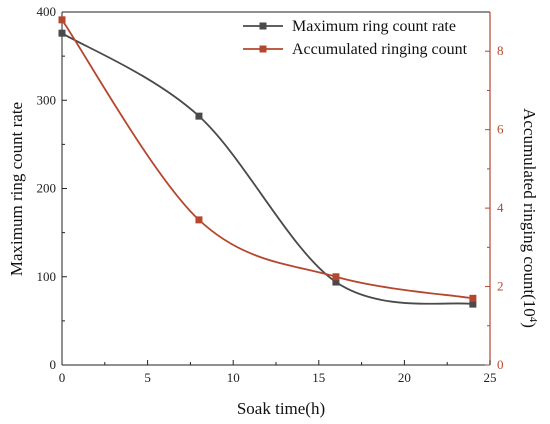  I want to click on y-tick-label: 200, so click(47, 188).